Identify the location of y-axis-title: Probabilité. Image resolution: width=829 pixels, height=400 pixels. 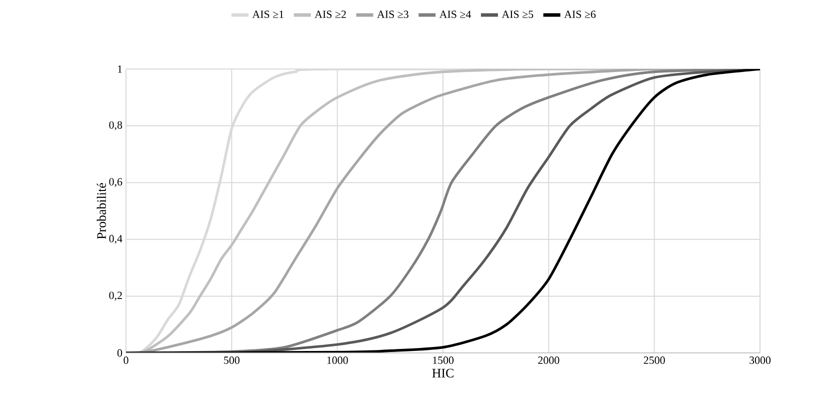
(101, 211).